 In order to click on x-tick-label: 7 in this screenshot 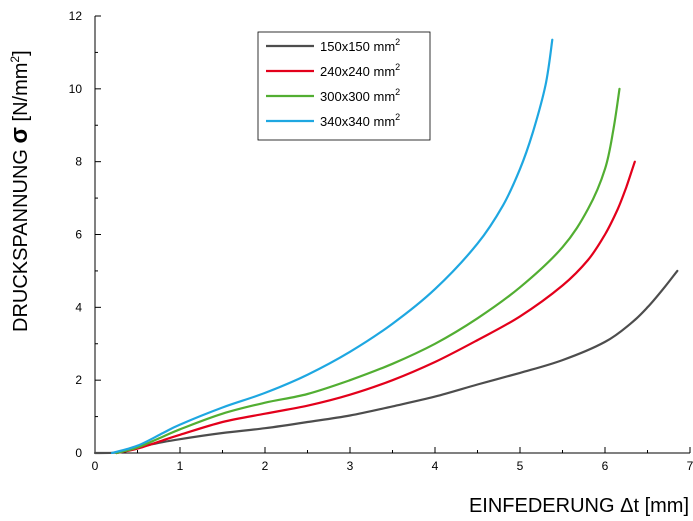, I will do `click(690, 466)`.